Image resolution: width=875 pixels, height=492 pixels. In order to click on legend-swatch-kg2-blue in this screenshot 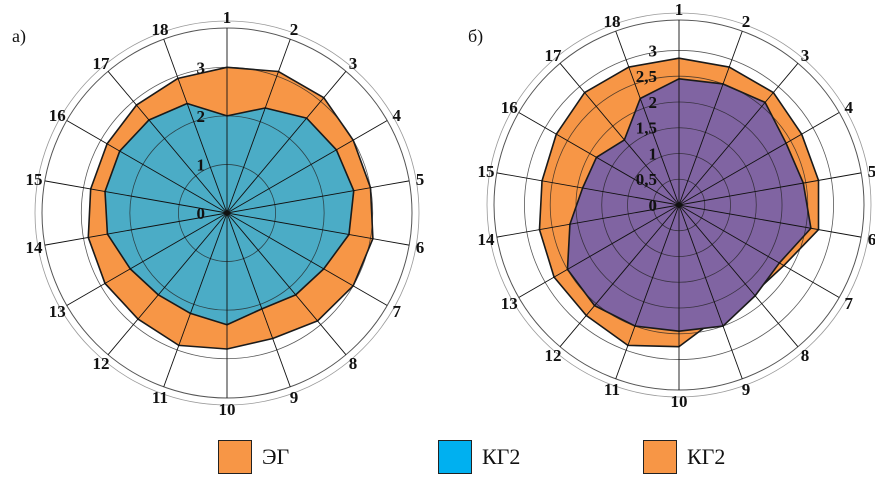, I will do `click(455, 457)`.